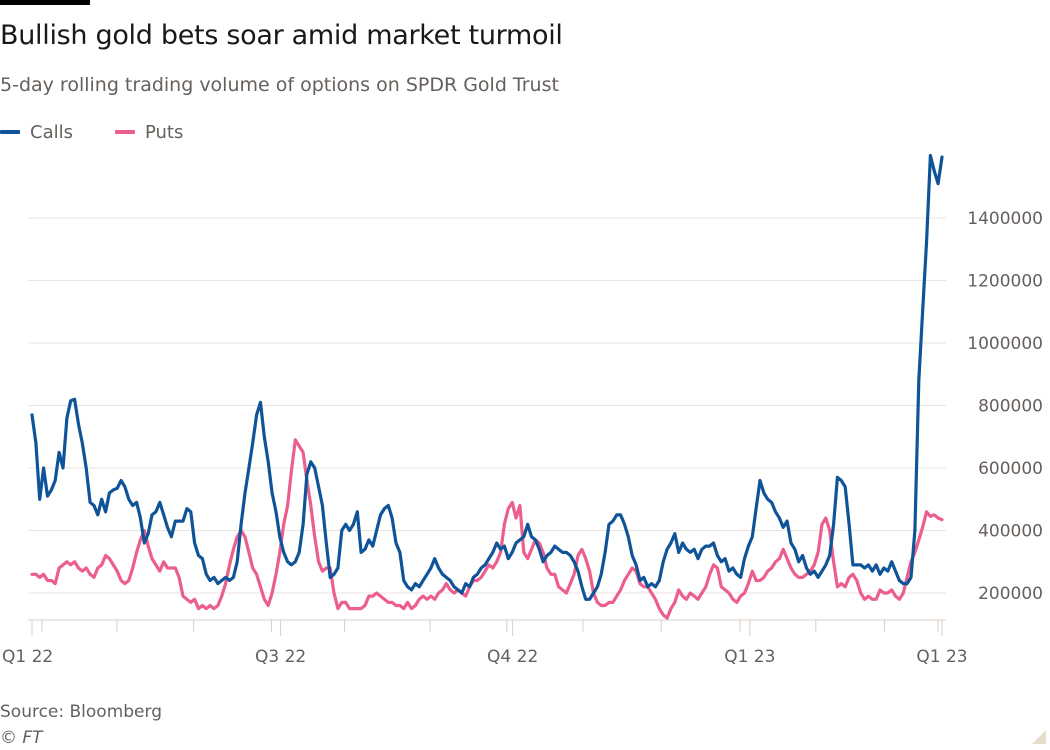 This screenshot has height=750, width=1050. What do you see at coordinates (512, 657) in the screenshot?
I see `x-tick-label: Q4 22` at bounding box center [512, 657].